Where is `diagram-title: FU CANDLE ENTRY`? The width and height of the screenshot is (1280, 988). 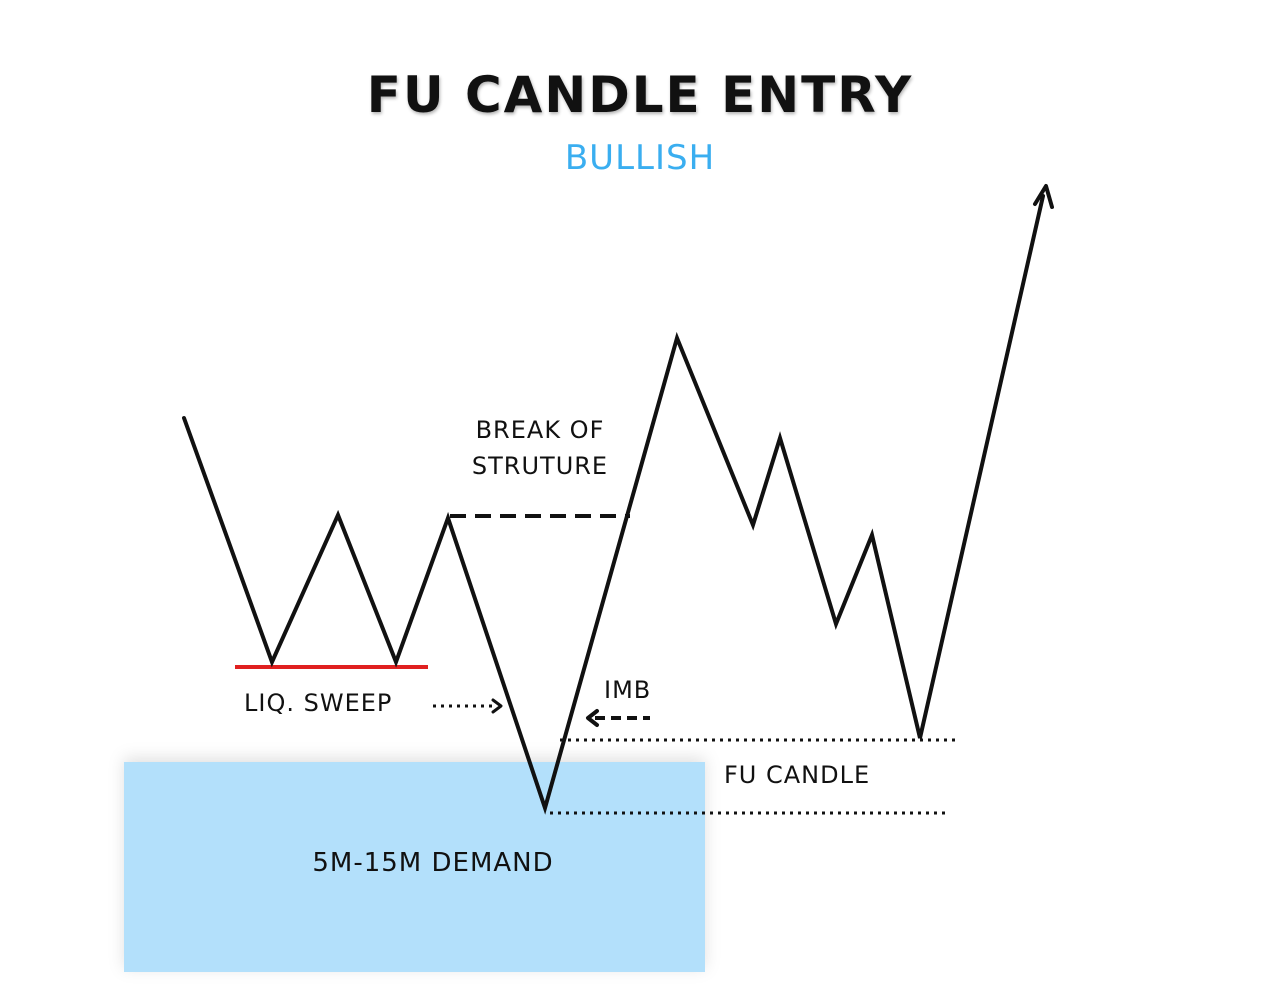
diagram-title: FU CANDLE ENTRY is located at coordinates (640, 95).